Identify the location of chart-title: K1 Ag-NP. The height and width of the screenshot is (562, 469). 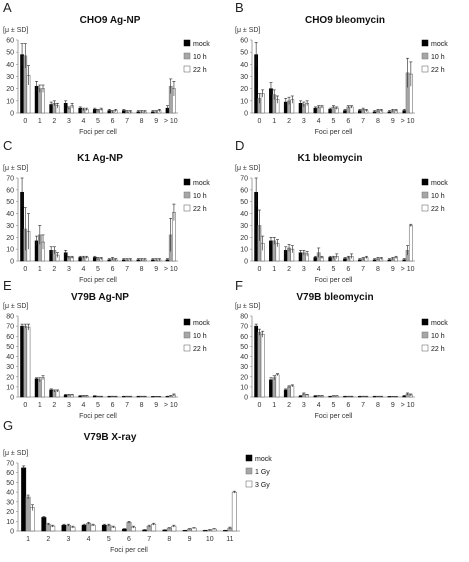
(100, 158).